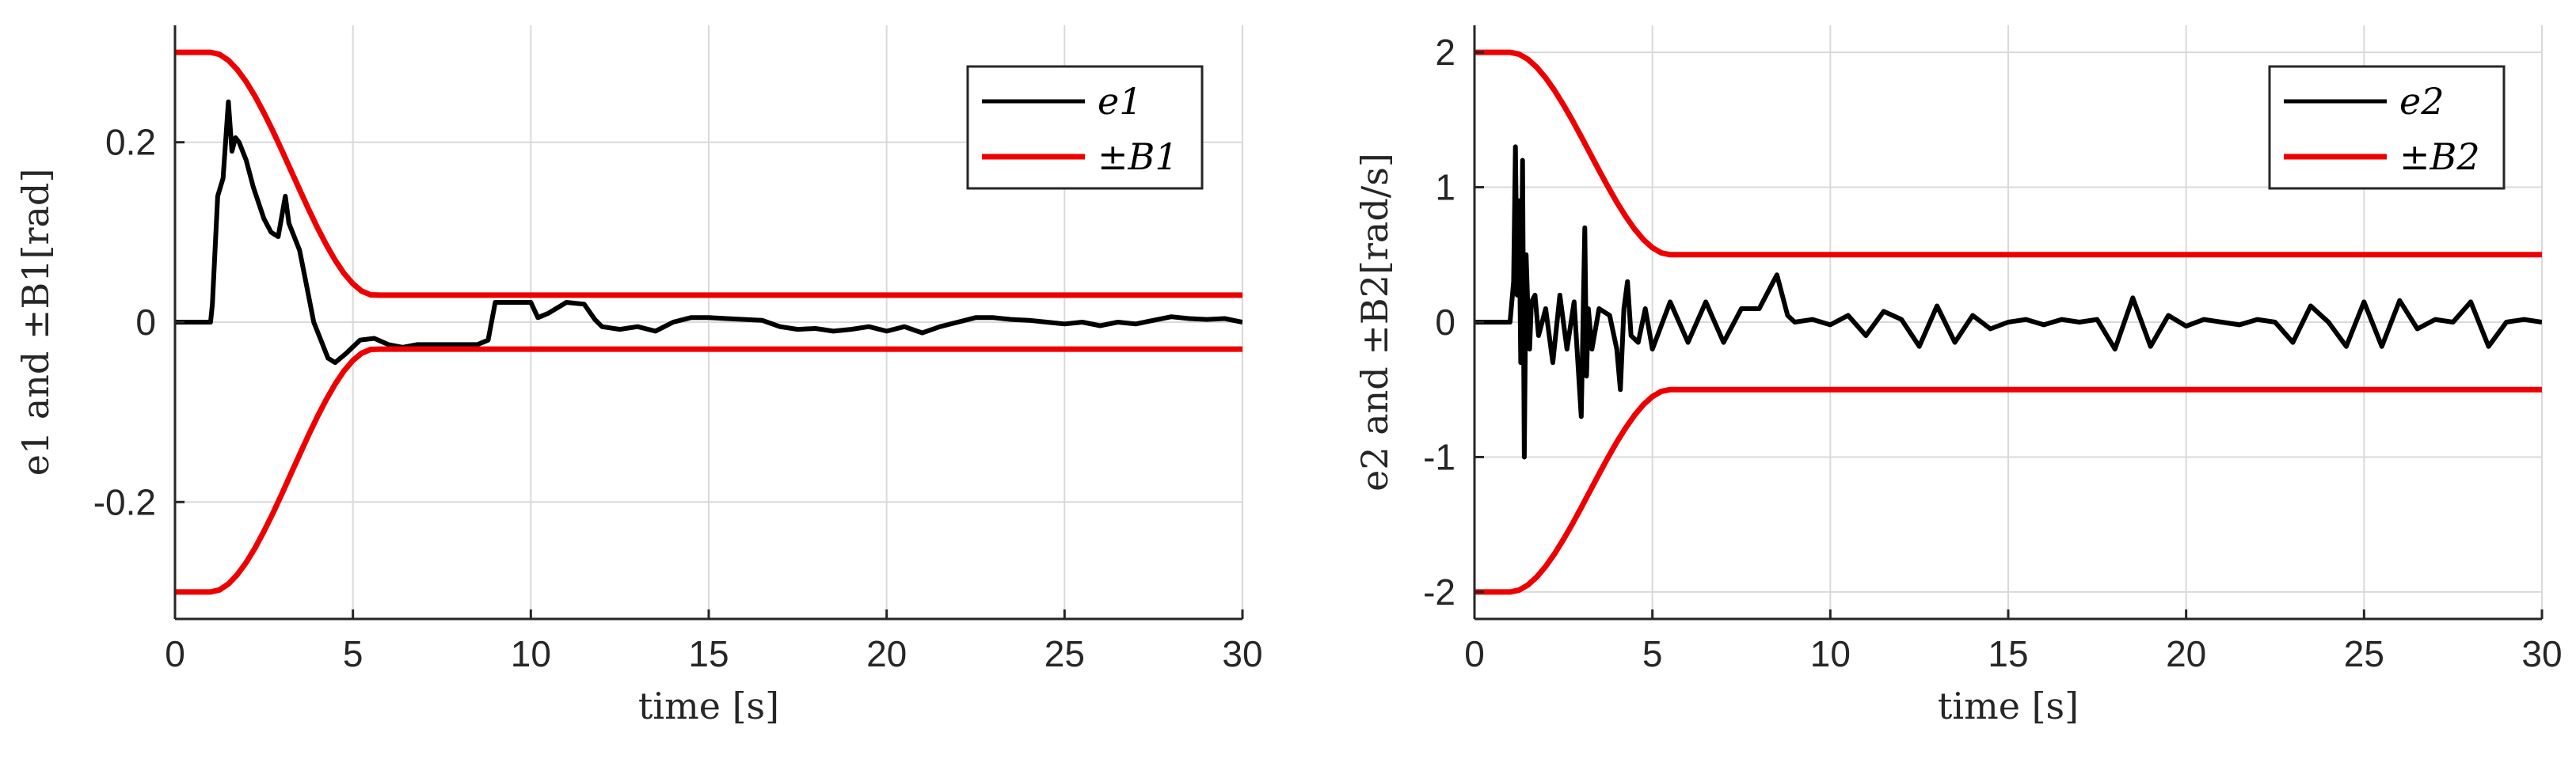 Image resolution: width=2576 pixels, height=763 pixels. What do you see at coordinates (1445, 187) in the screenshot?
I see `y-tick-label: 1` at bounding box center [1445, 187].